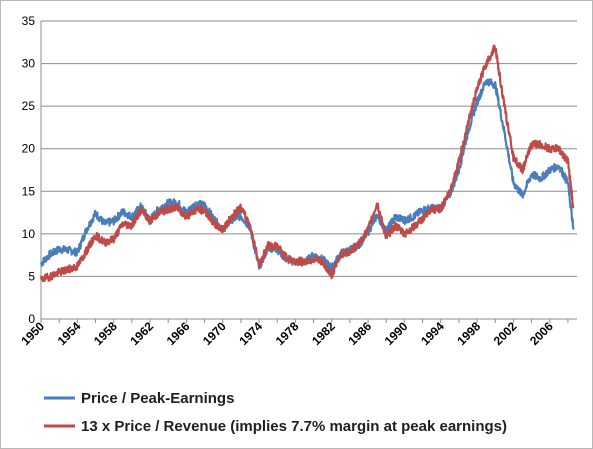  Describe the element at coordinates (157, 398) in the screenshot. I see `legend-label-1: Price / Peak-Earnings` at that location.